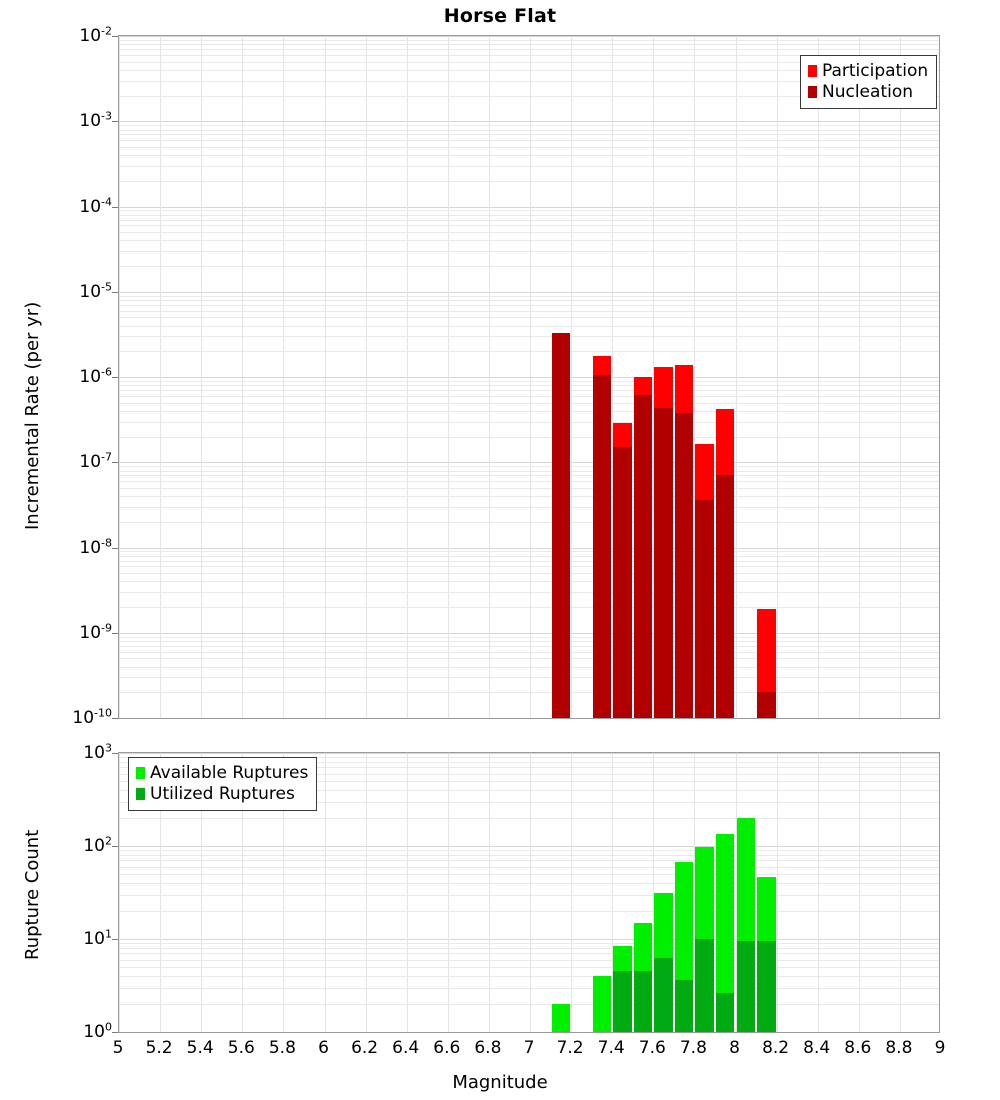 The width and height of the screenshot is (1000, 1100). Describe the element at coordinates (365, 1048) in the screenshot. I see `x-axis-tick-label: 6.2` at that location.